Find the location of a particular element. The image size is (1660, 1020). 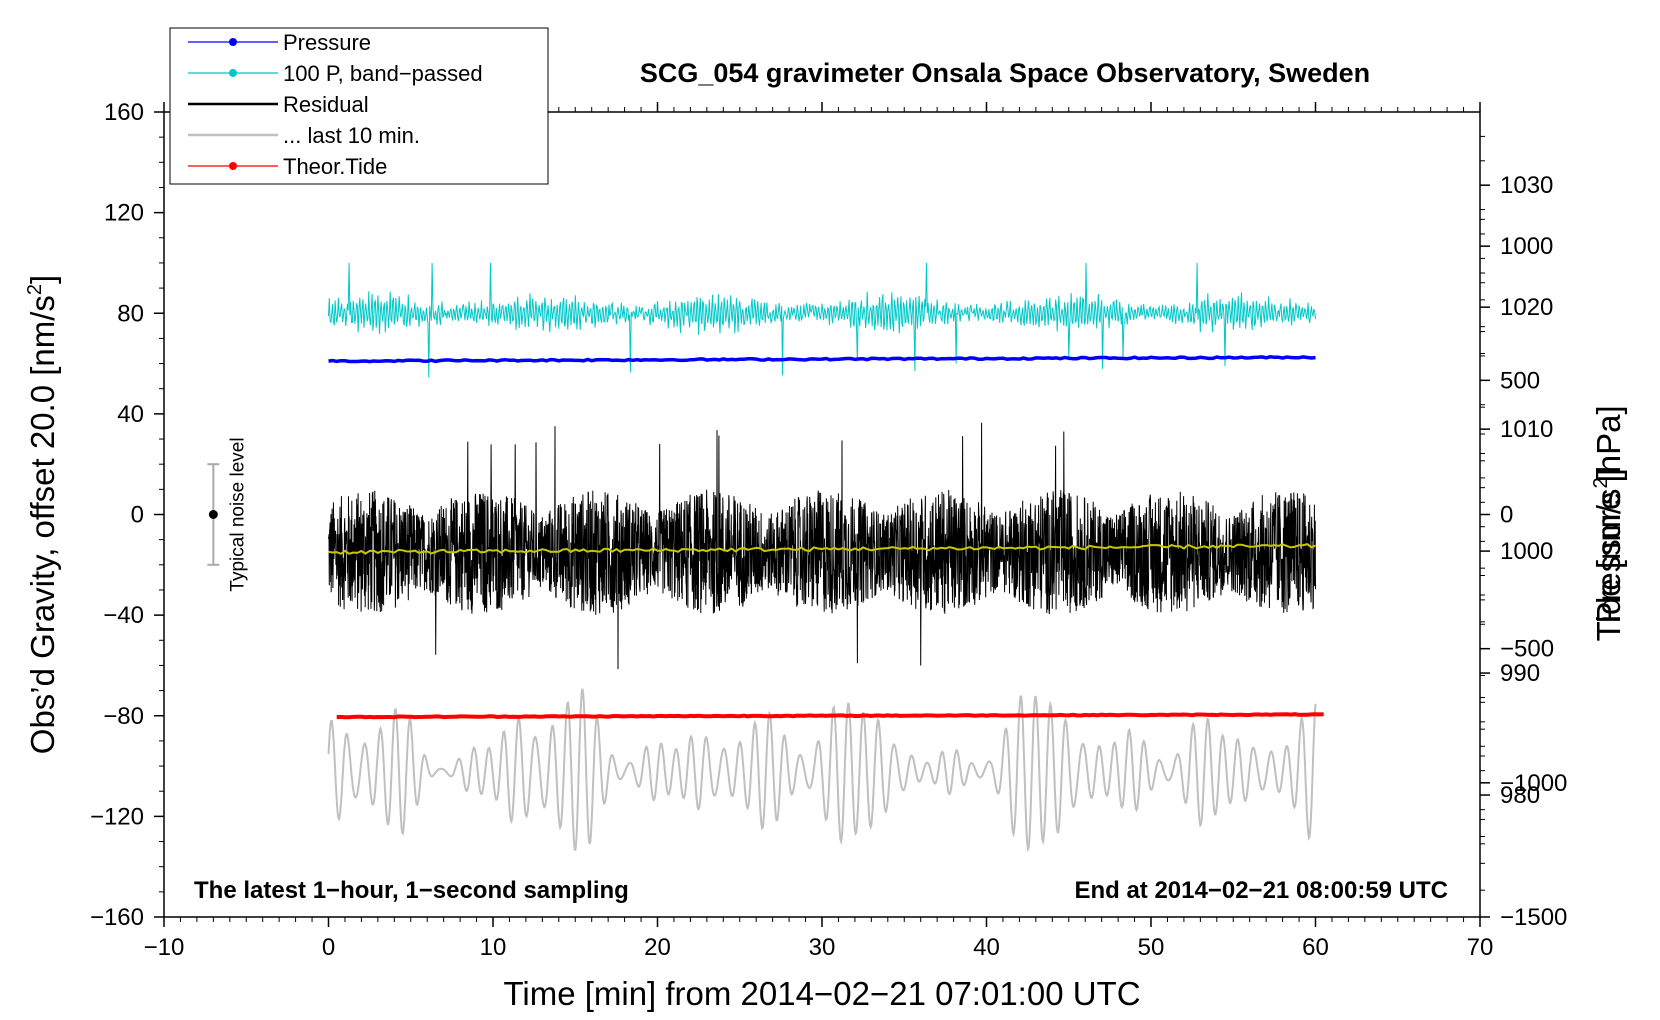

noise-bar-center is located at coordinates (213, 514).